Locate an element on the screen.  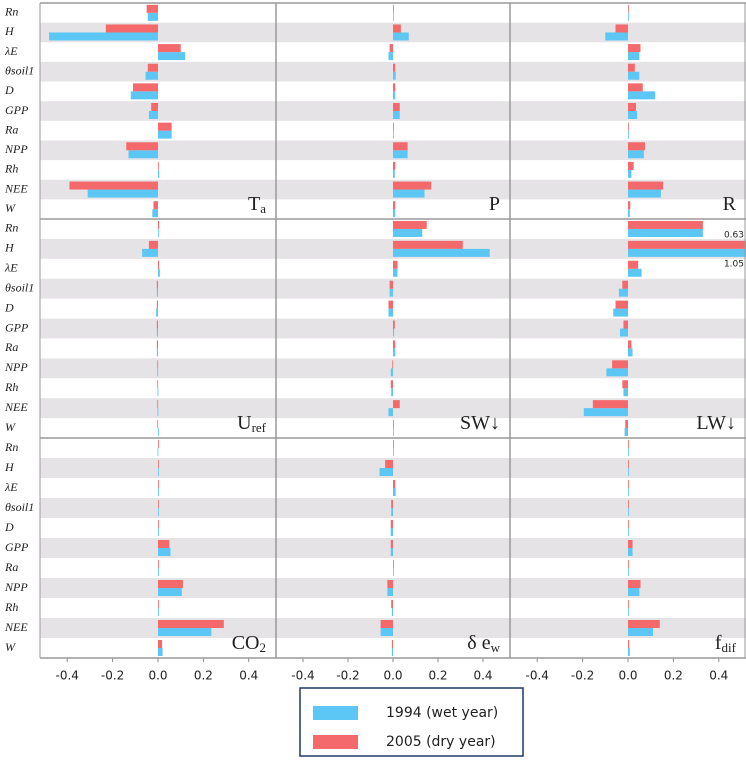
category-label: Rh is located at coordinates (11, 169).